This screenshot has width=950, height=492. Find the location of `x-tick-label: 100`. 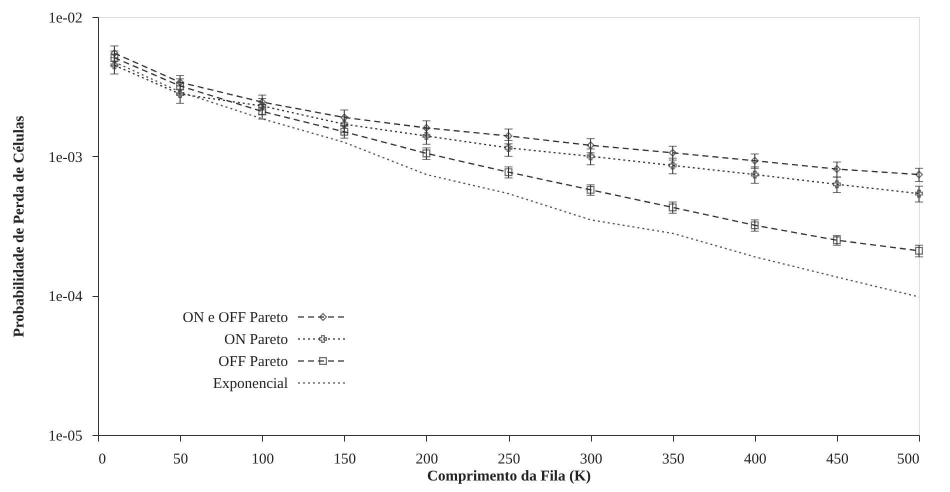

x-tick-label: 100 is located at coordinates (262, 460).